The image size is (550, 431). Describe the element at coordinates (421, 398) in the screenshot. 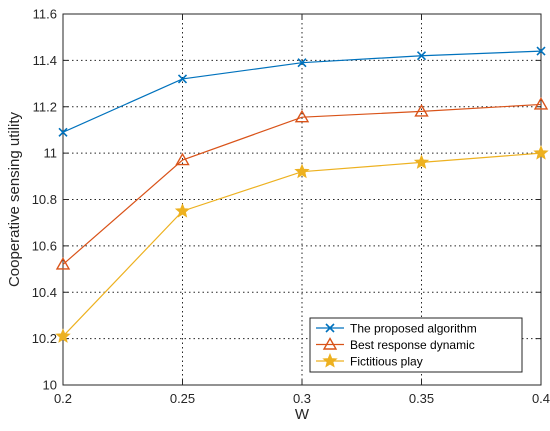

I see `x-tick-label: 0.35` at that location.